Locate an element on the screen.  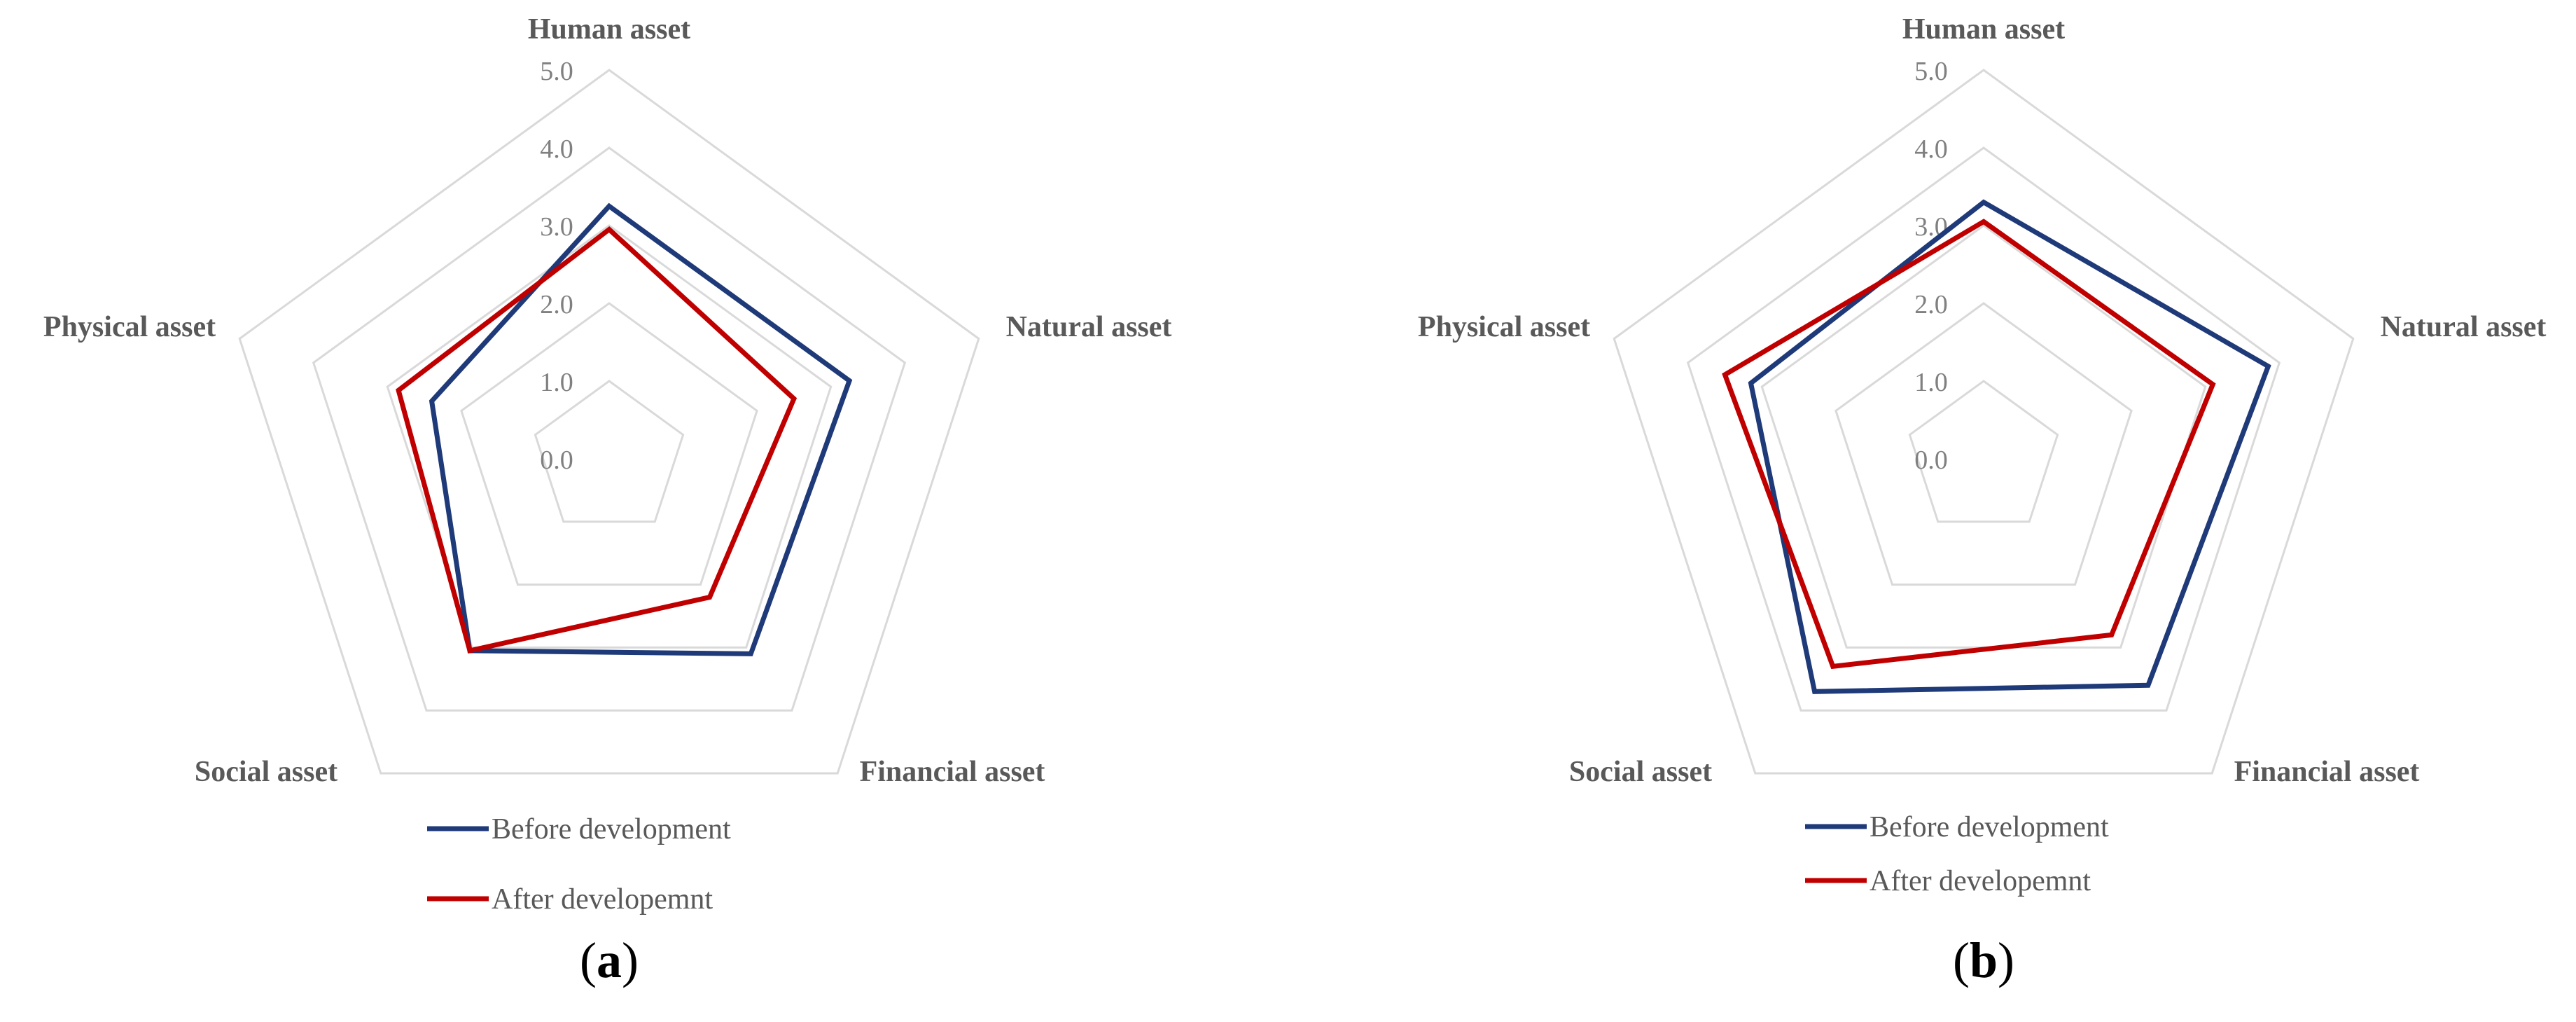
panel-label: (a) is located at coordinates (609, 960).